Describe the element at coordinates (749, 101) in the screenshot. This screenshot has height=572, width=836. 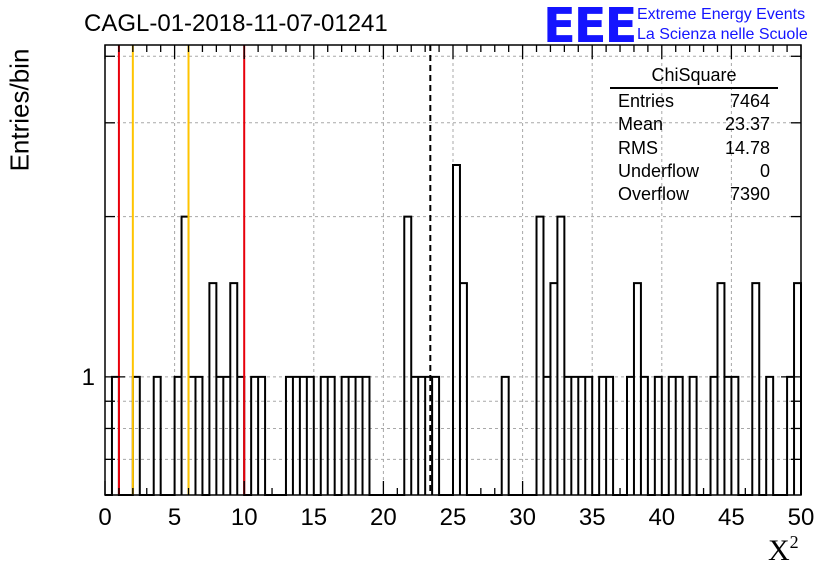
I see `stats-value: 7464` at that location.